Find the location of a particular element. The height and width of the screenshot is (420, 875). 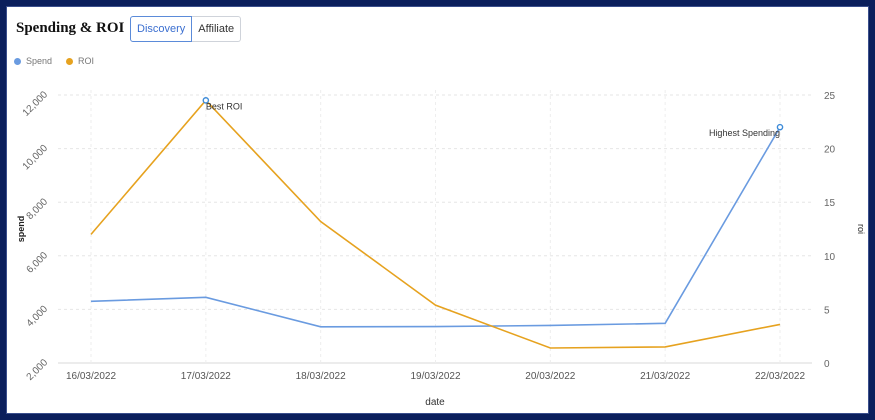

y-left-axis-title: spend is located at coordinates (21, 229).